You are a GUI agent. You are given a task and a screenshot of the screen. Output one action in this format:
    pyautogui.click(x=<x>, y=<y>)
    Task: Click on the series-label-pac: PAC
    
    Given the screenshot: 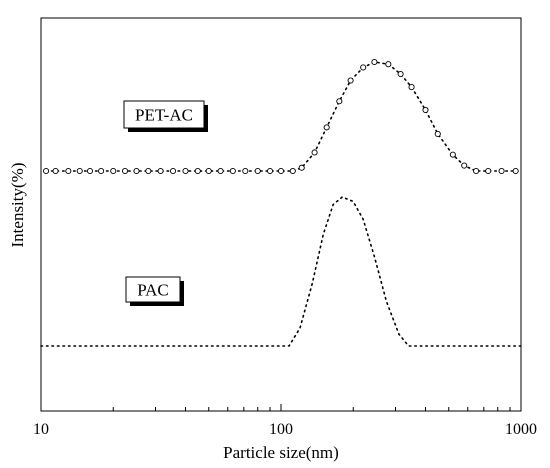 What is the action you would take?
    pyautogui.click(x=154, y=291)
    